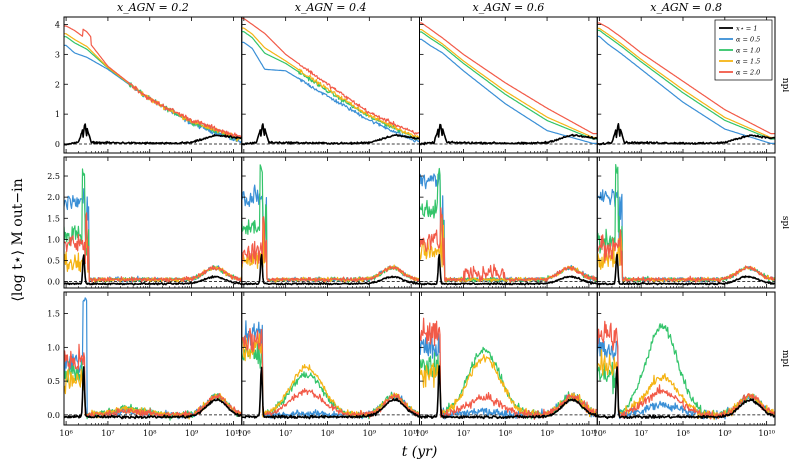 The height and width of the screenshot is (465, 789). What do you see at coordinates (784, 358) in the screenshot?
I see `row-label-mpl: mpl` at bounding box center [784, 358].